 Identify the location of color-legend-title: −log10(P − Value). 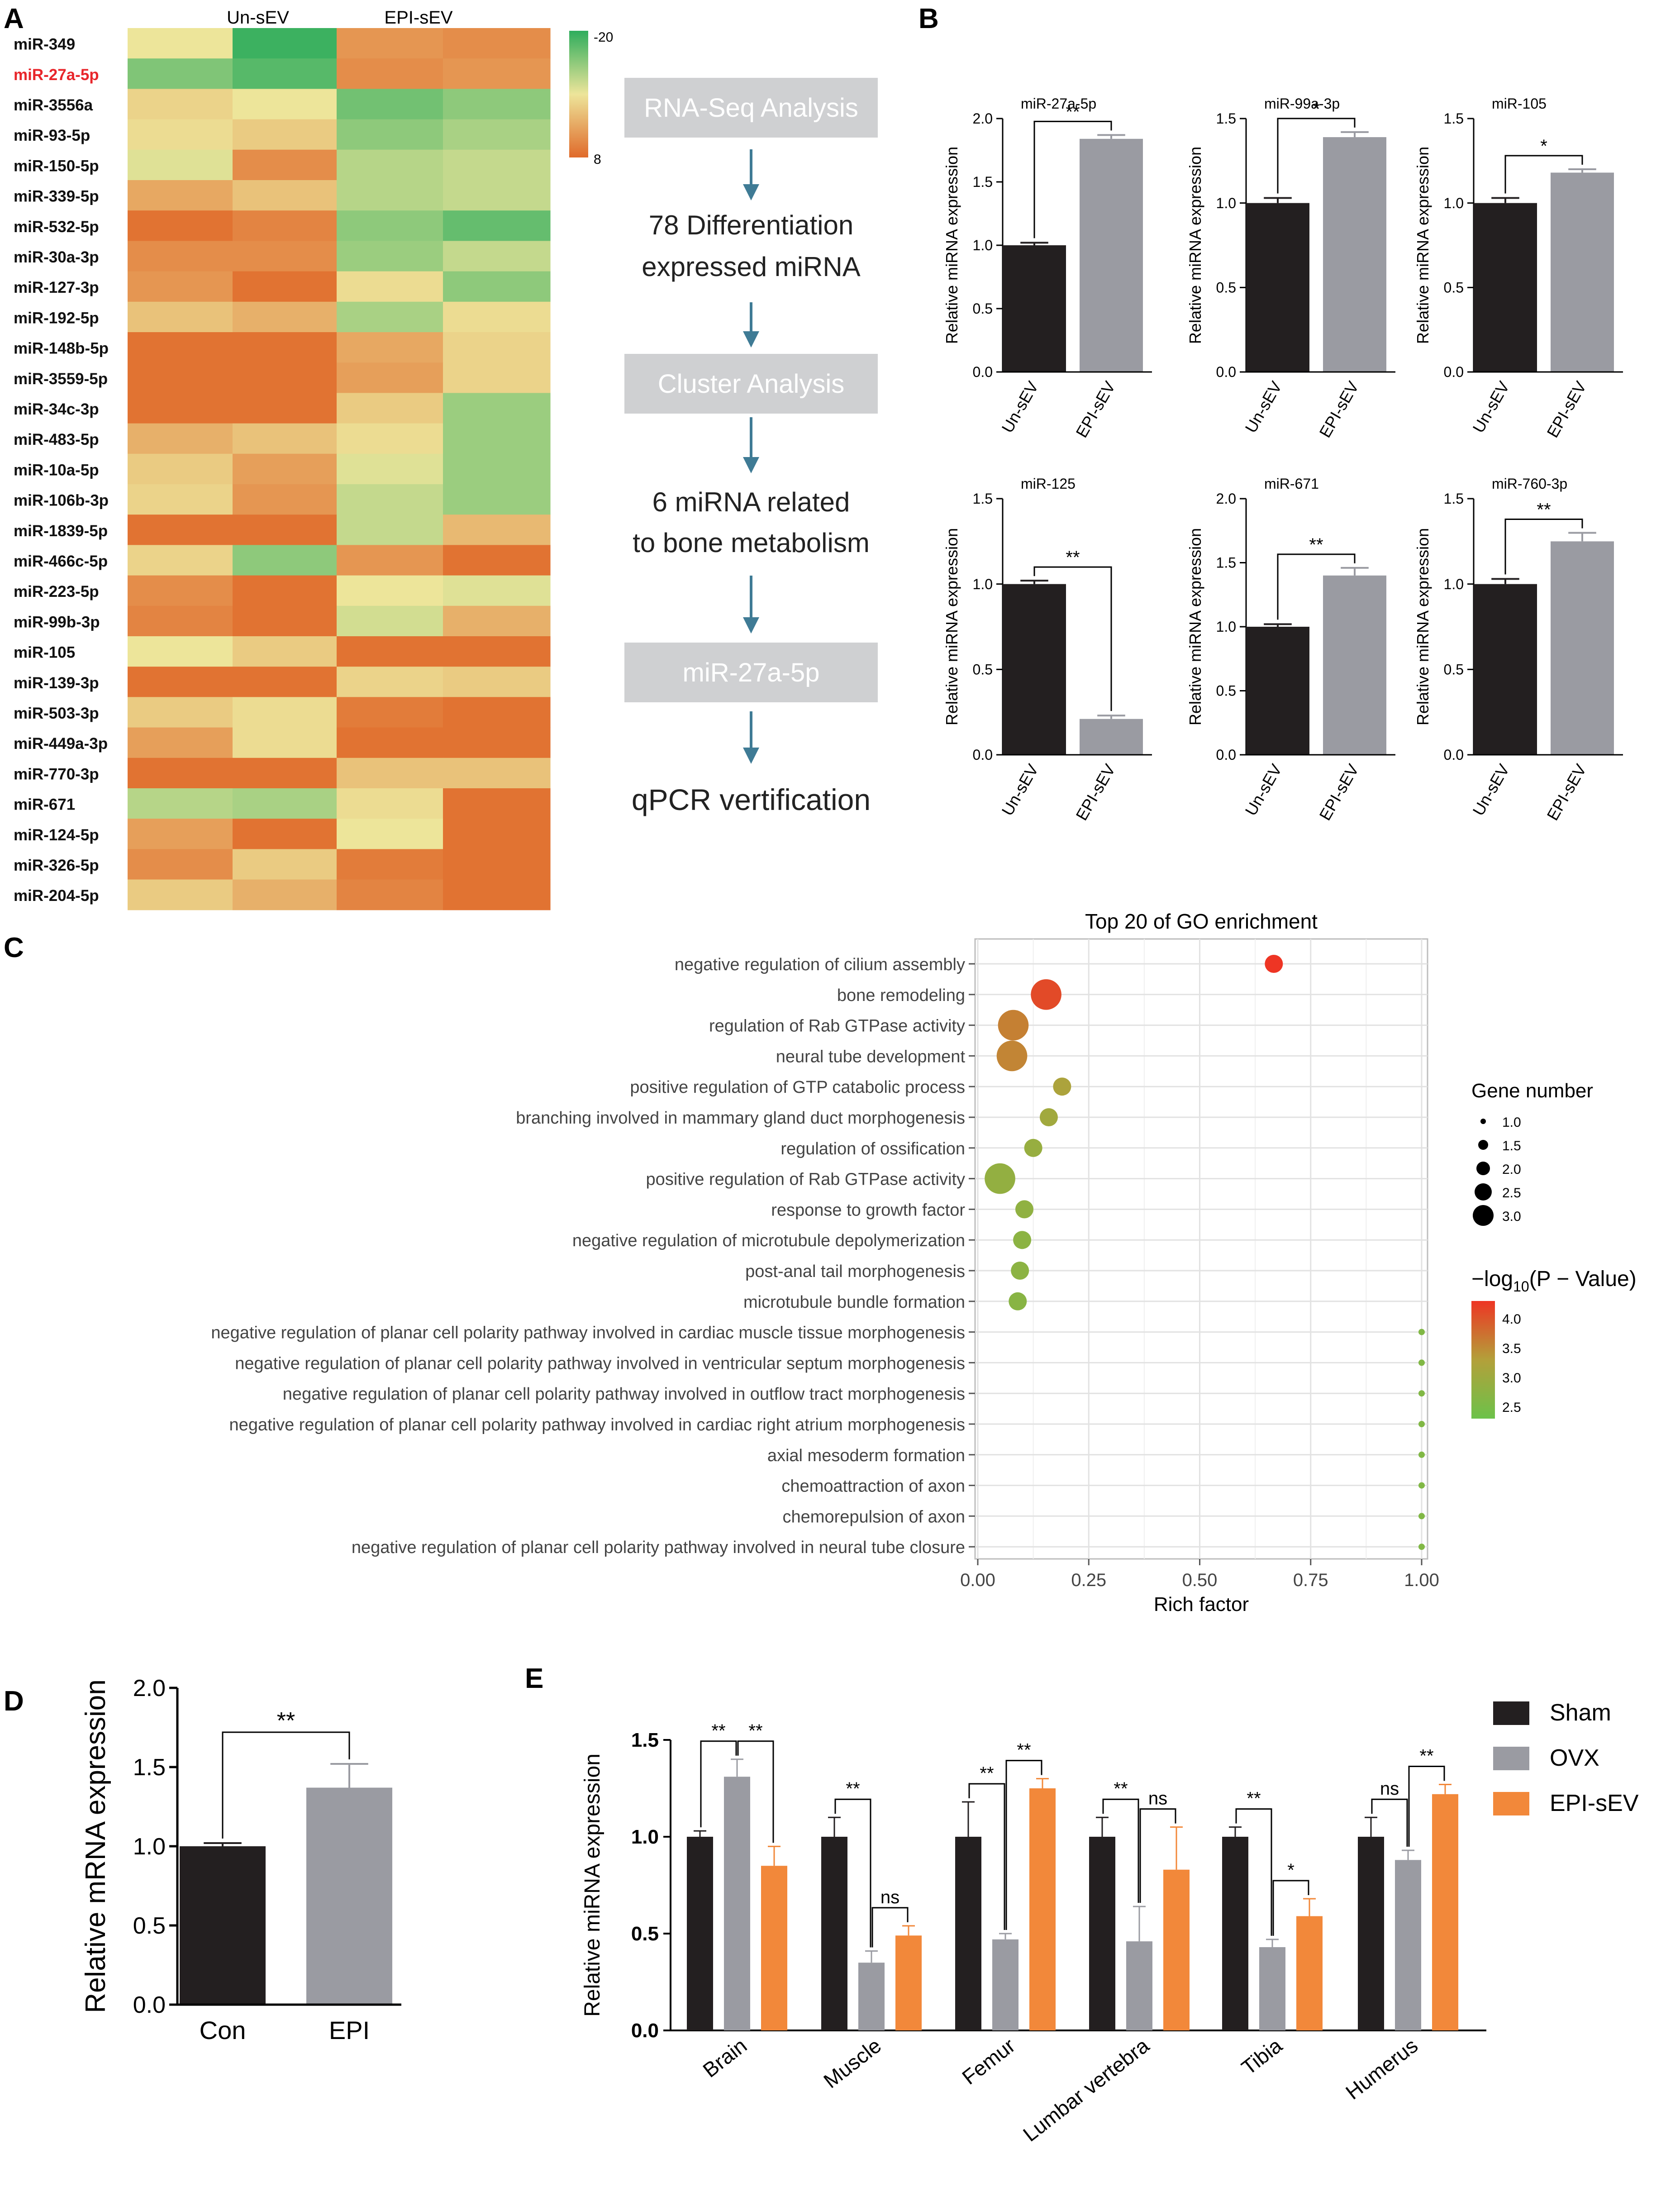
(1554, 1281).